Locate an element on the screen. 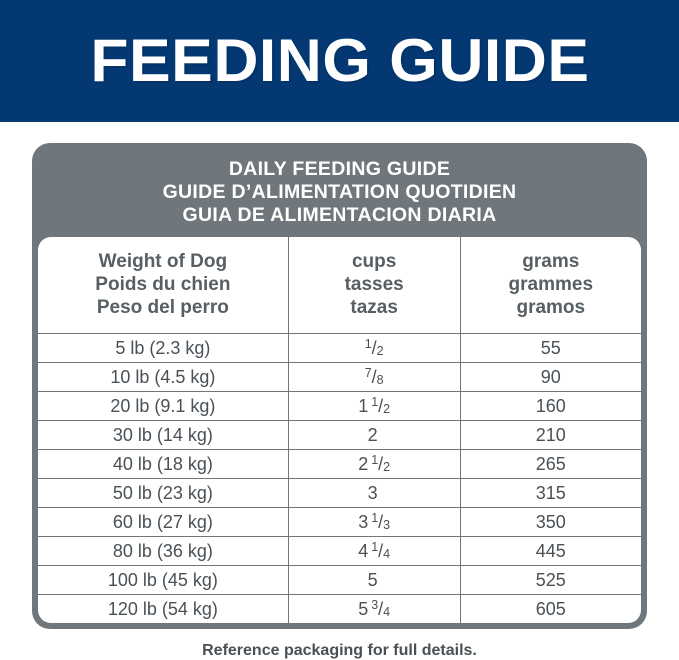 This screenshot has height=660, width=679. cups-fraction: 1/4 is located at coordinates (381, 550).